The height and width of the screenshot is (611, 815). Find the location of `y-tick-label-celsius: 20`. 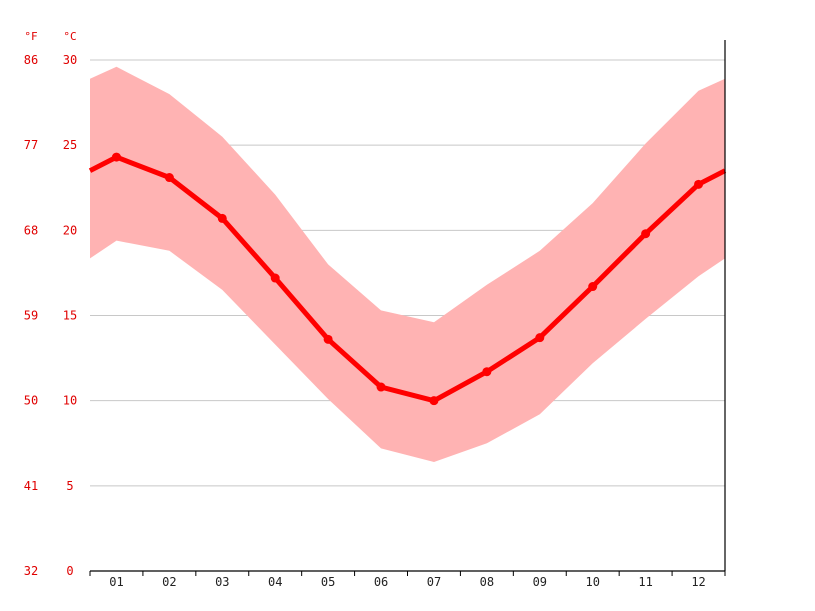

y-tick-label-celsius: 20 is located at coordinates (70, 230).